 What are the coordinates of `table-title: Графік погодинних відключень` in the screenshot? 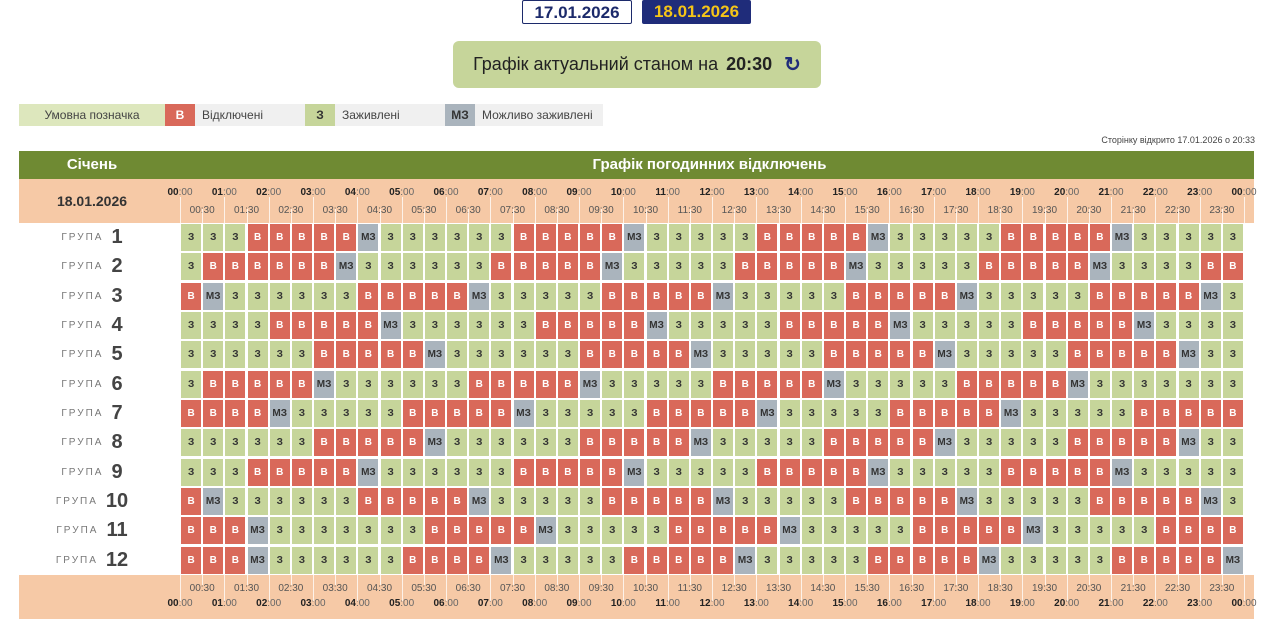 It's located at (709, 164).